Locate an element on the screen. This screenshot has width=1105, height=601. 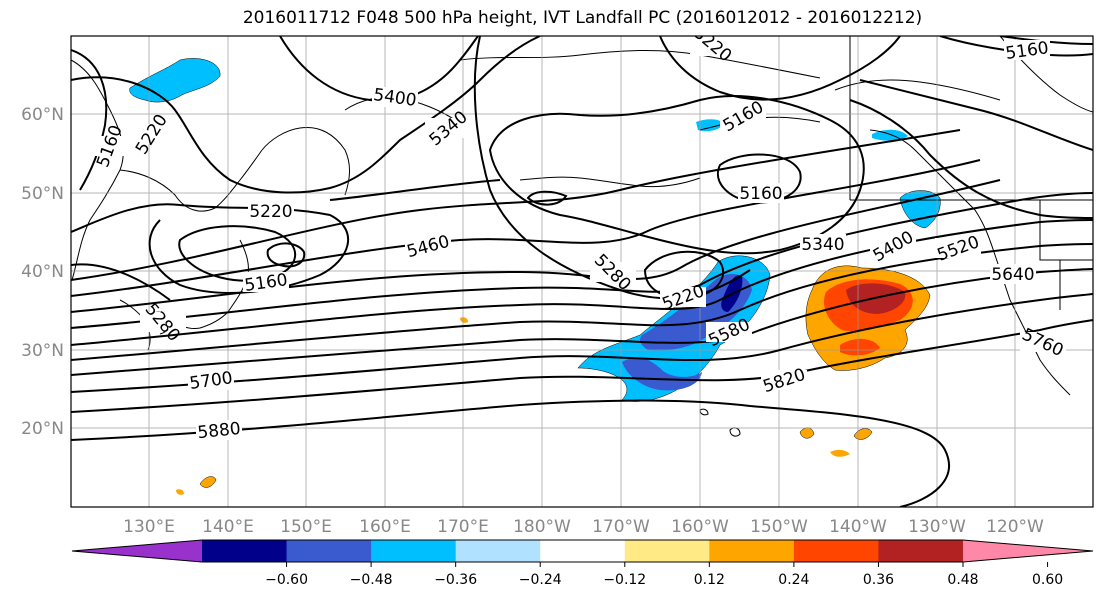
colorbar-tick-label: 0.24 is located at coordinates (793, 580).